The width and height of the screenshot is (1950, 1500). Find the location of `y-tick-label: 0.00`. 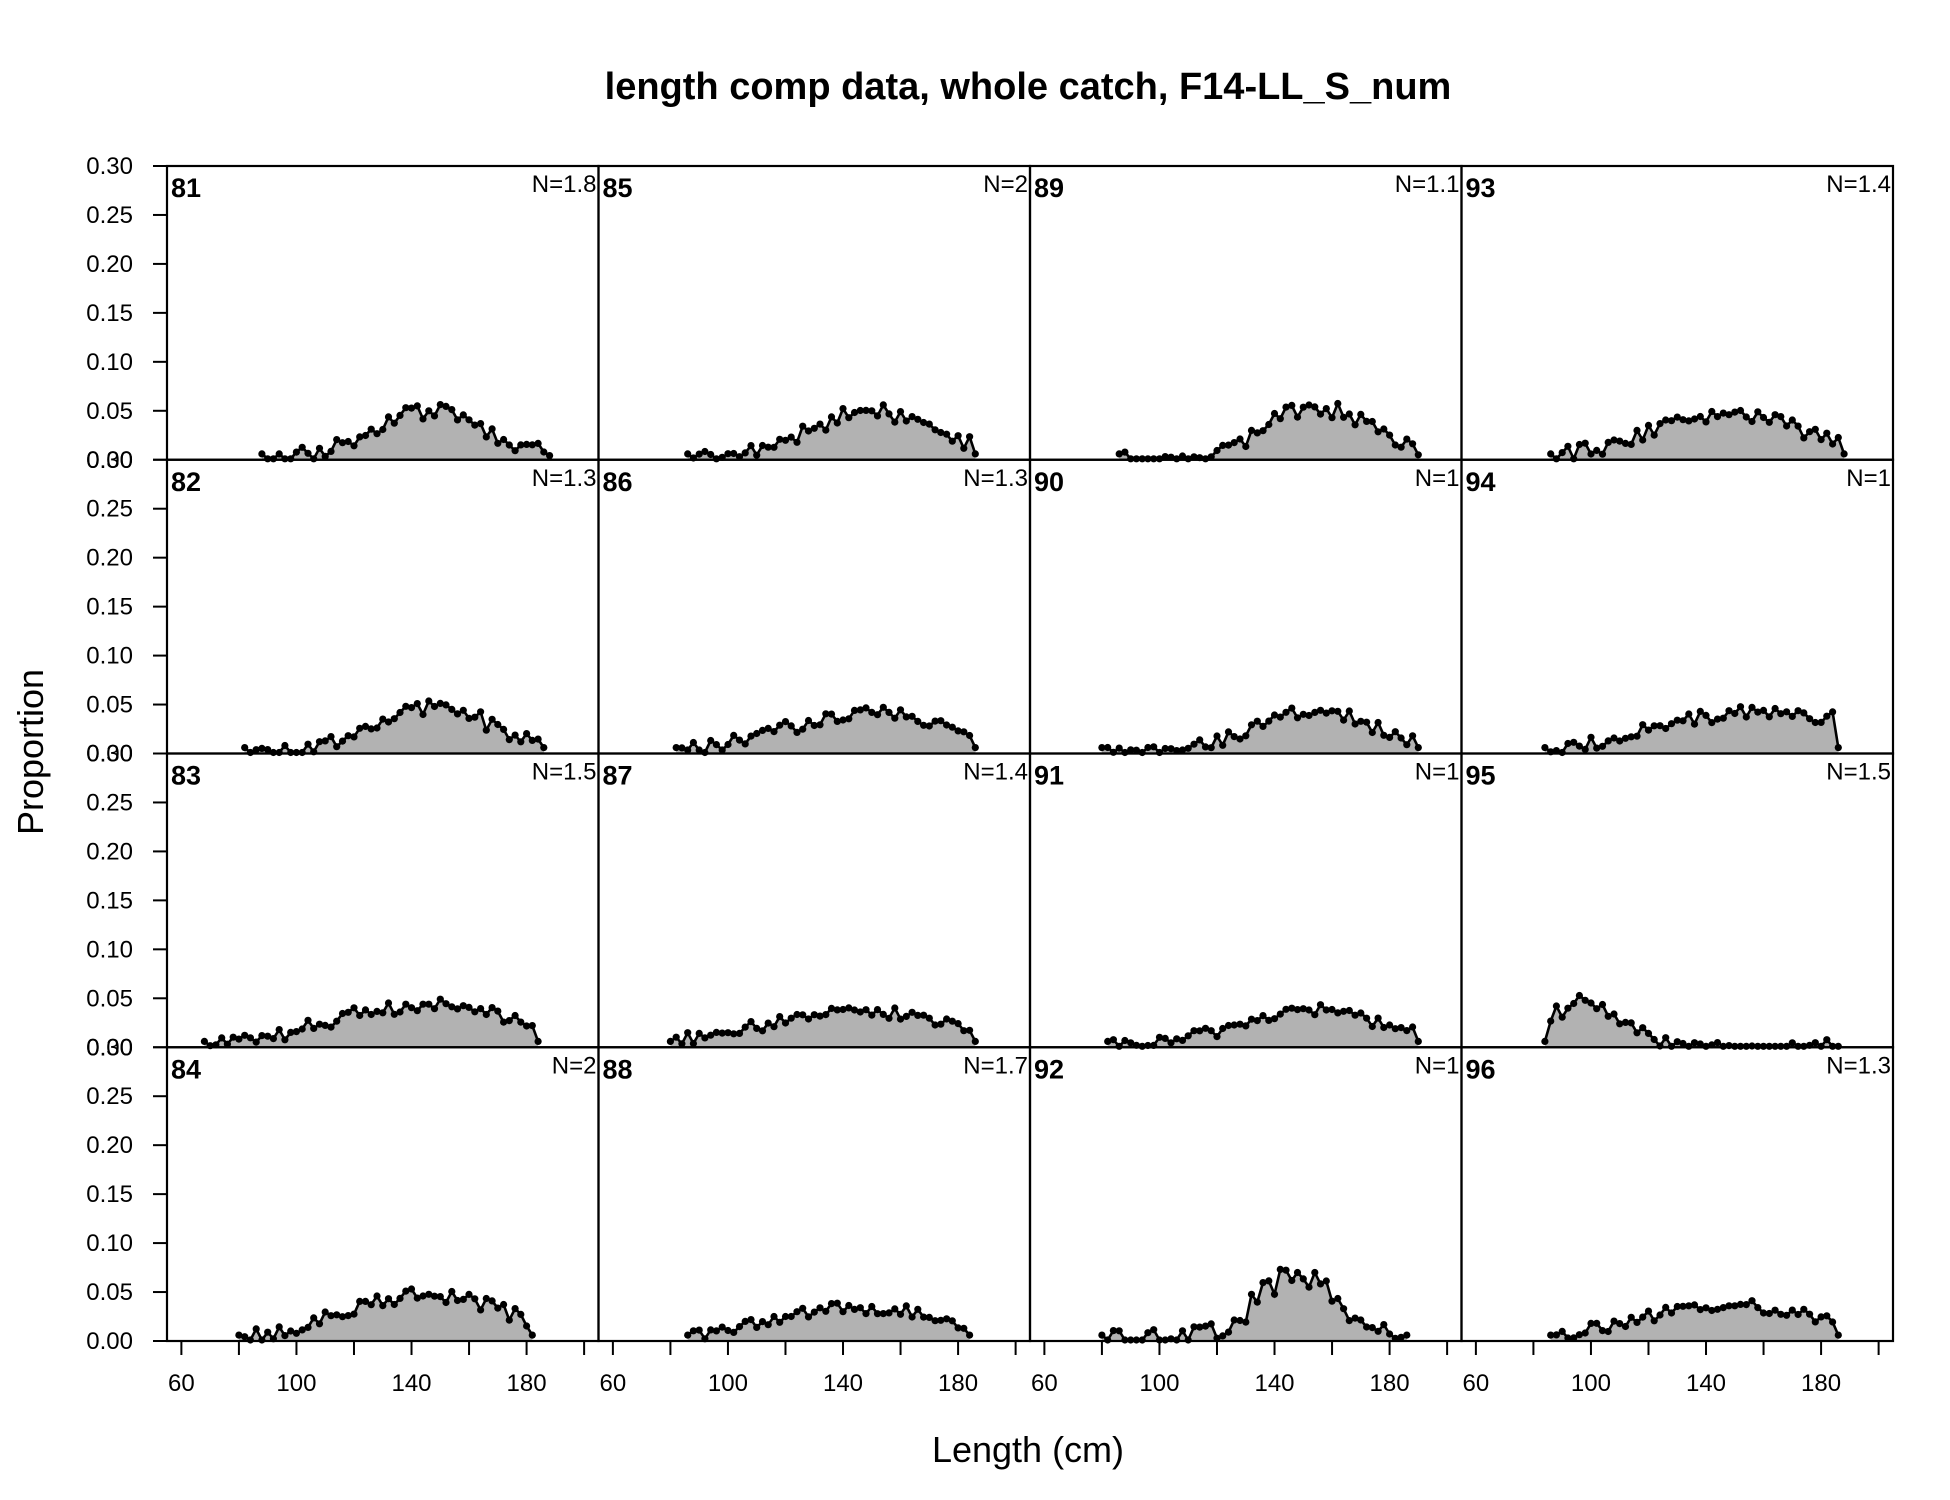

y-tick-label: 0.00 is located at coordinates (109, 1341).